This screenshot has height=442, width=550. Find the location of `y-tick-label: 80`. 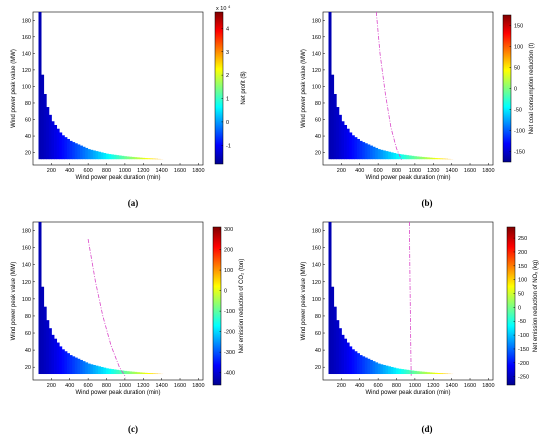

y-tick-label: 80 is located at coordinates (318, 104).